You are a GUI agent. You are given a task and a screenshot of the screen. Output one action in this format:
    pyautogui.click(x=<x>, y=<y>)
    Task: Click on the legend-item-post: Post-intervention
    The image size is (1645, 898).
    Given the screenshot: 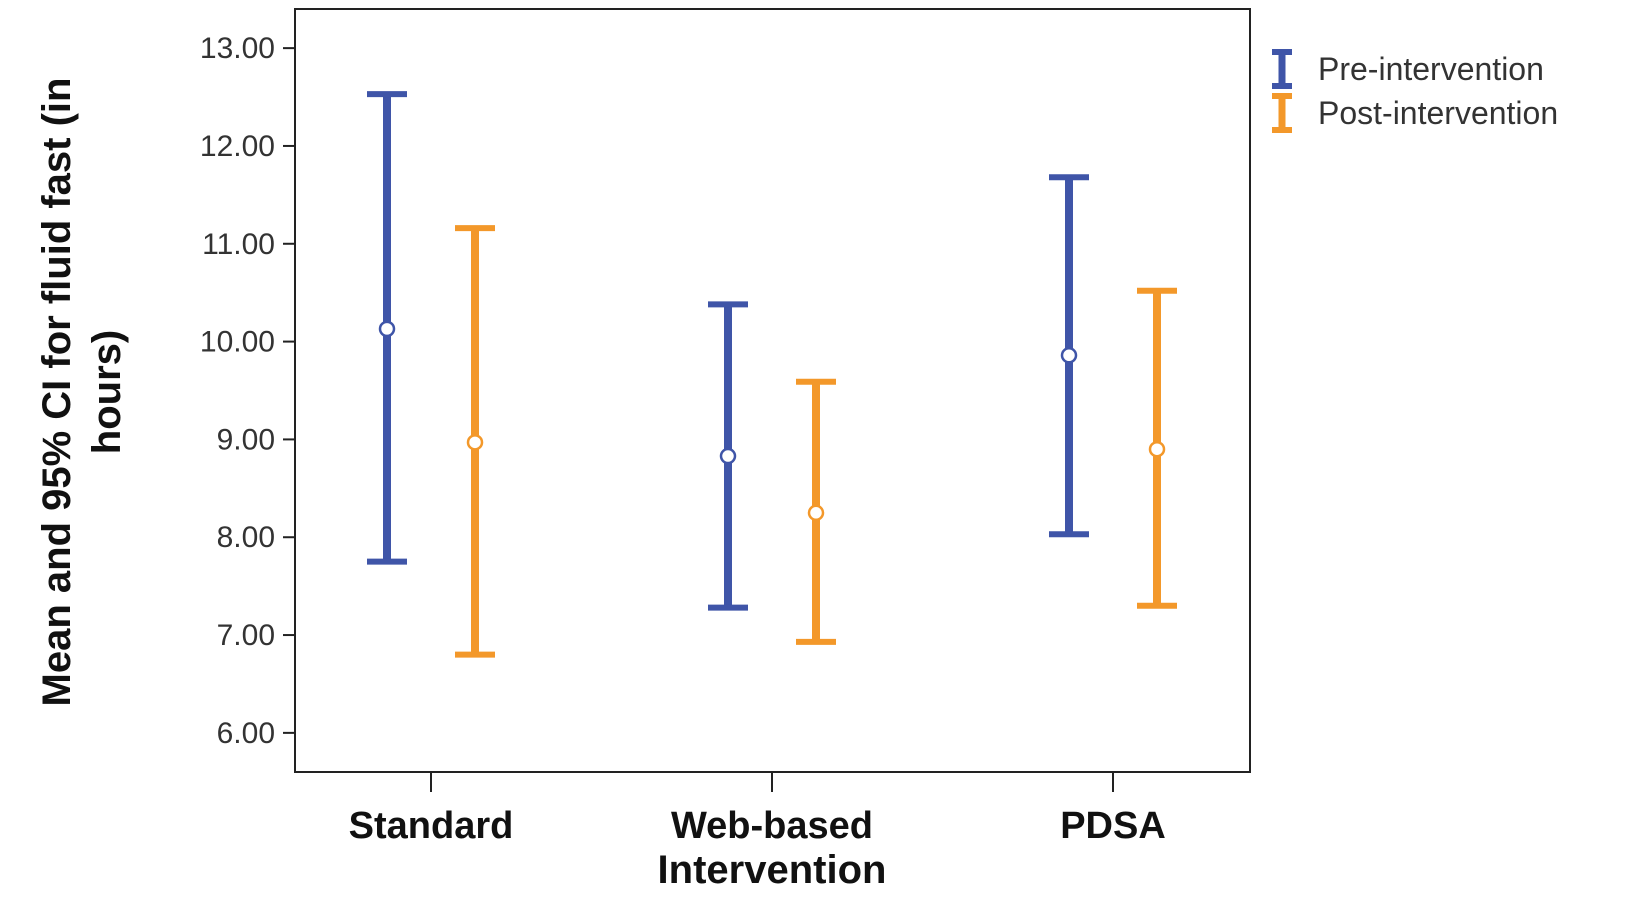 What is the action you would take?
    pyautogui.click(x=1415, y=113)
    